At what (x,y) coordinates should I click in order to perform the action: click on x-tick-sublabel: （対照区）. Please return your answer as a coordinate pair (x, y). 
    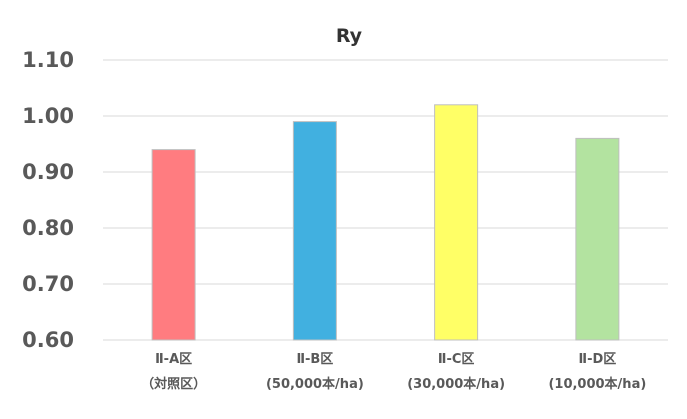
    Looking at the image, I should click on (173, 384).